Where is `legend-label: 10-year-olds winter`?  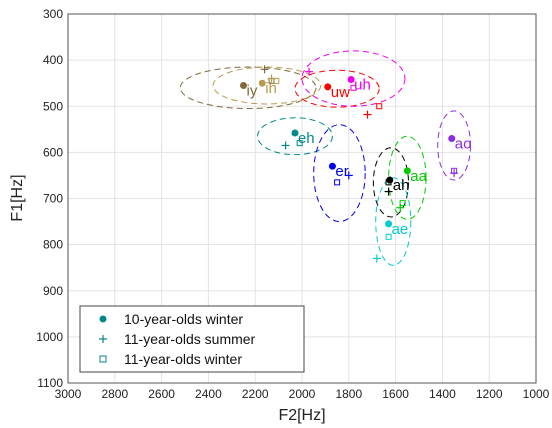
legend-label: 10-year-olds winter is located at coordinates (183, 319).